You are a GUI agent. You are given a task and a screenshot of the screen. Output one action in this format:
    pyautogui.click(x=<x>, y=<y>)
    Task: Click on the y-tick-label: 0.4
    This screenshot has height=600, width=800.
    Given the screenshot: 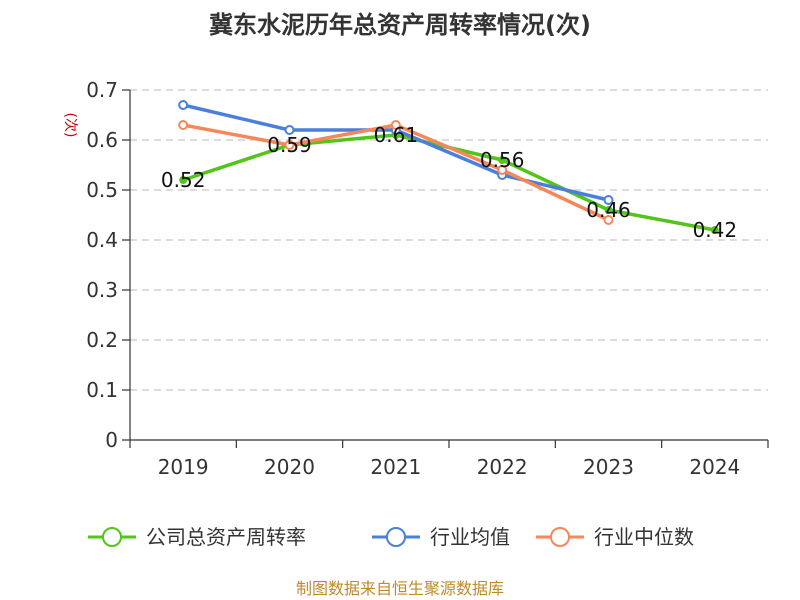 What is the action you would take?
    pyautogui.click(x=102, y=240)
    